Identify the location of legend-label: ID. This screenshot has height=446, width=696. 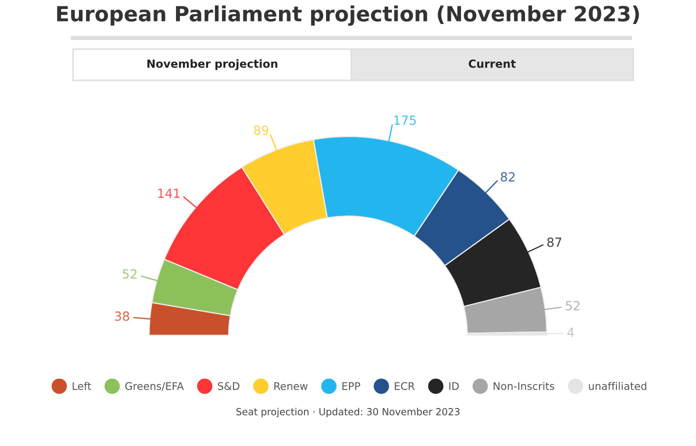
(454, 386).